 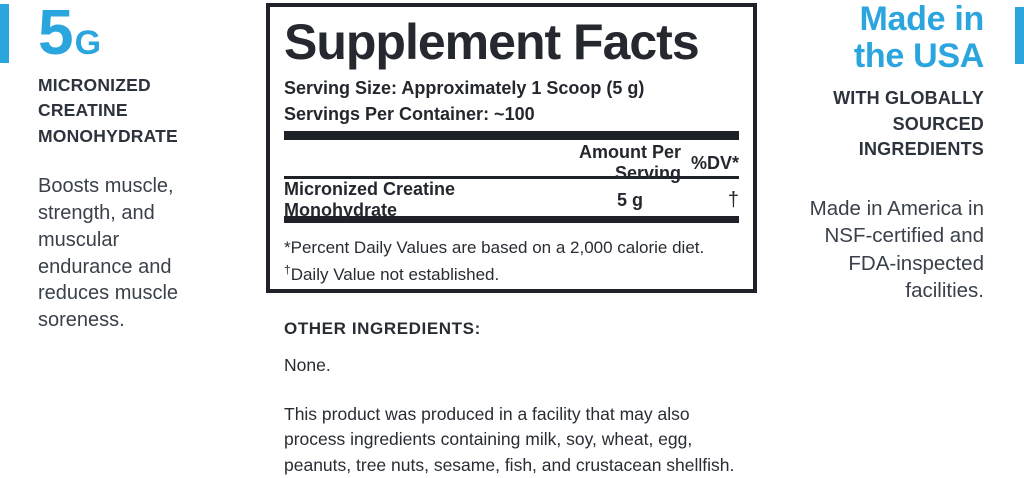 I want to click on usa-subheading-line: SOURCED, so click(x=938, y=123).